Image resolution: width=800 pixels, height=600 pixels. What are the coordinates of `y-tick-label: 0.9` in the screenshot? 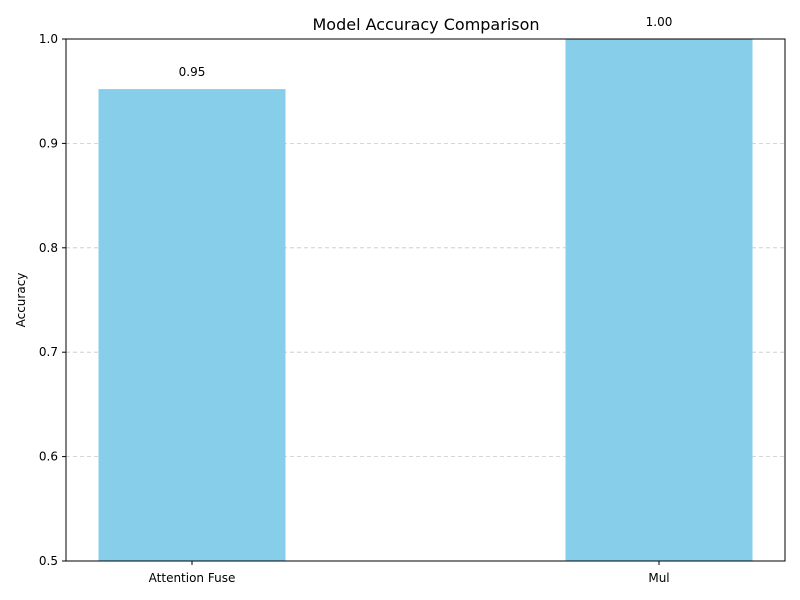 It's located at (48, 143).